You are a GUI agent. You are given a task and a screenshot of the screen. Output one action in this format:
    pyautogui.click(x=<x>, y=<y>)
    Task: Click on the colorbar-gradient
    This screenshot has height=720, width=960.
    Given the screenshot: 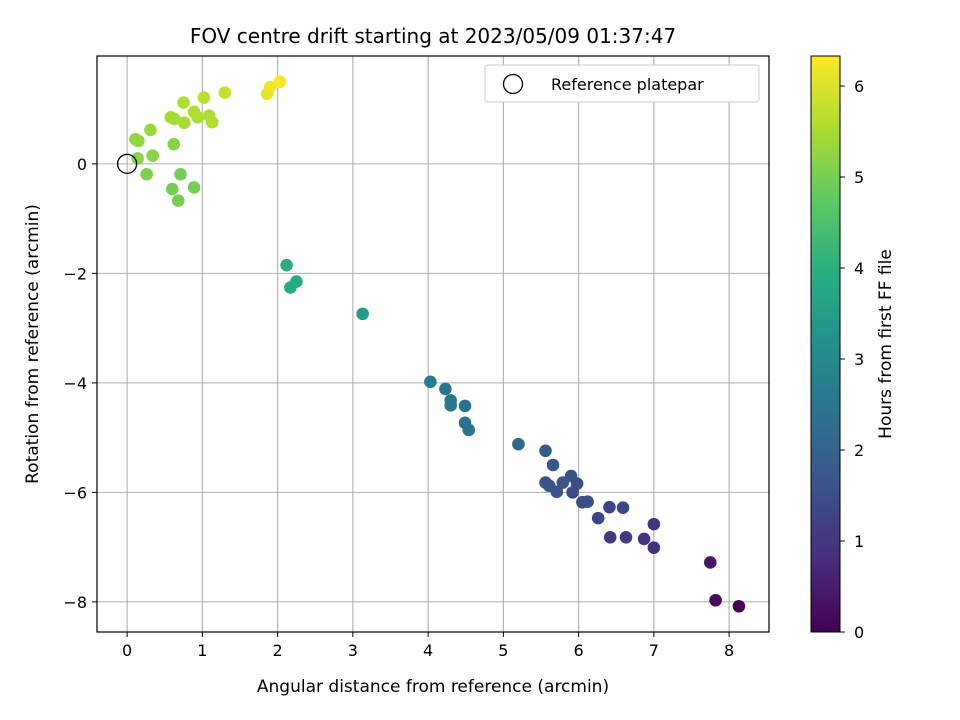 What is the action you would take?
    pyautogui.click(x=825, y=344)
    